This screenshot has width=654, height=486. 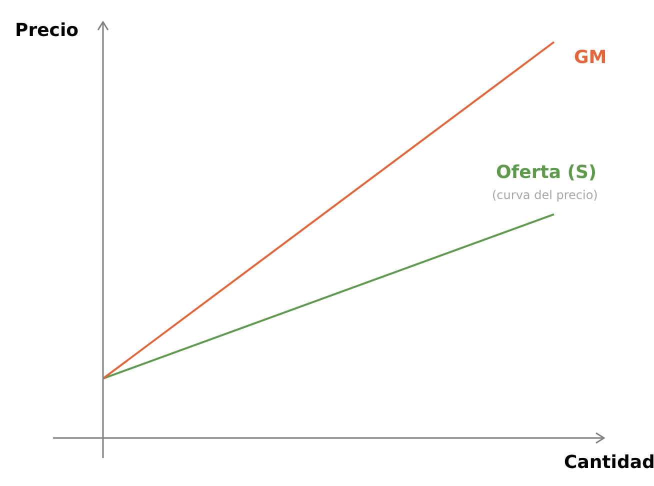 What do you see at coordinates (545, 195) in the screenshot?
I see `annotation: (curva del precio)` at bounding box center [545, 195].